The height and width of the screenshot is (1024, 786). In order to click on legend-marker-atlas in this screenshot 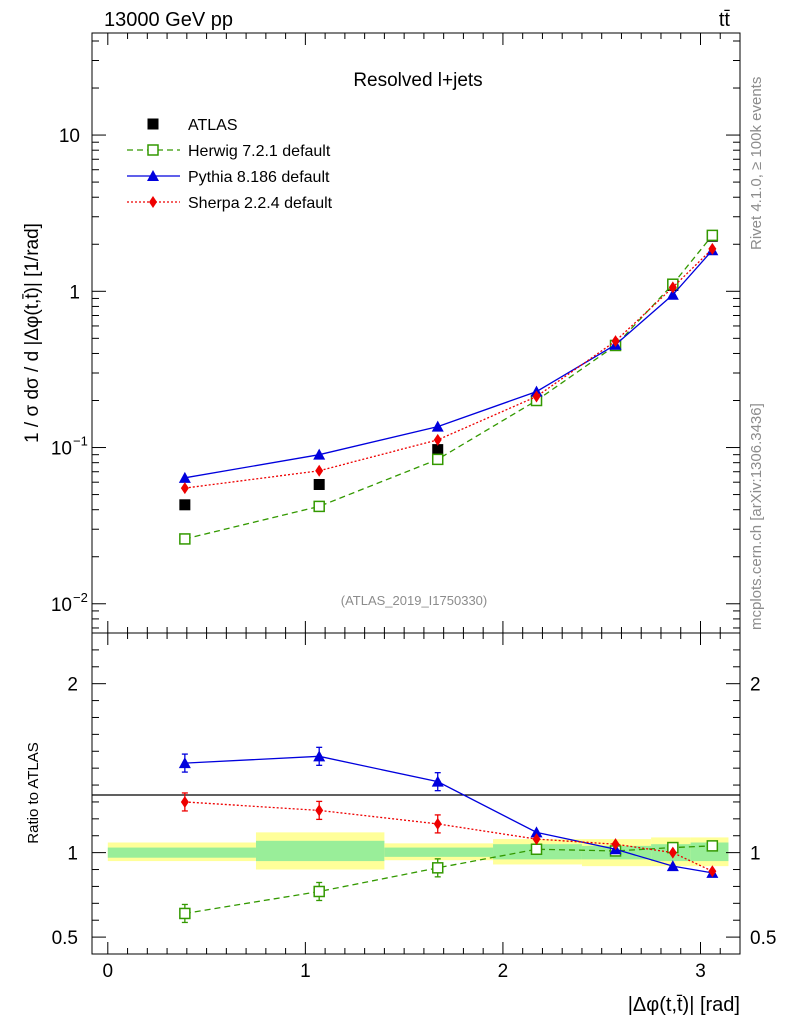, I will do `click(153, 124)`.